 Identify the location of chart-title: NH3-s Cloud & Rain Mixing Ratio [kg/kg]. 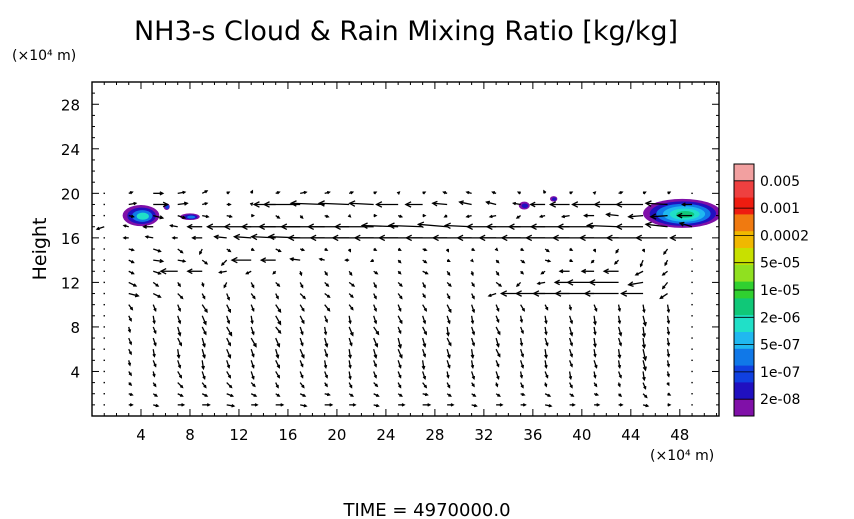
(406, 31).